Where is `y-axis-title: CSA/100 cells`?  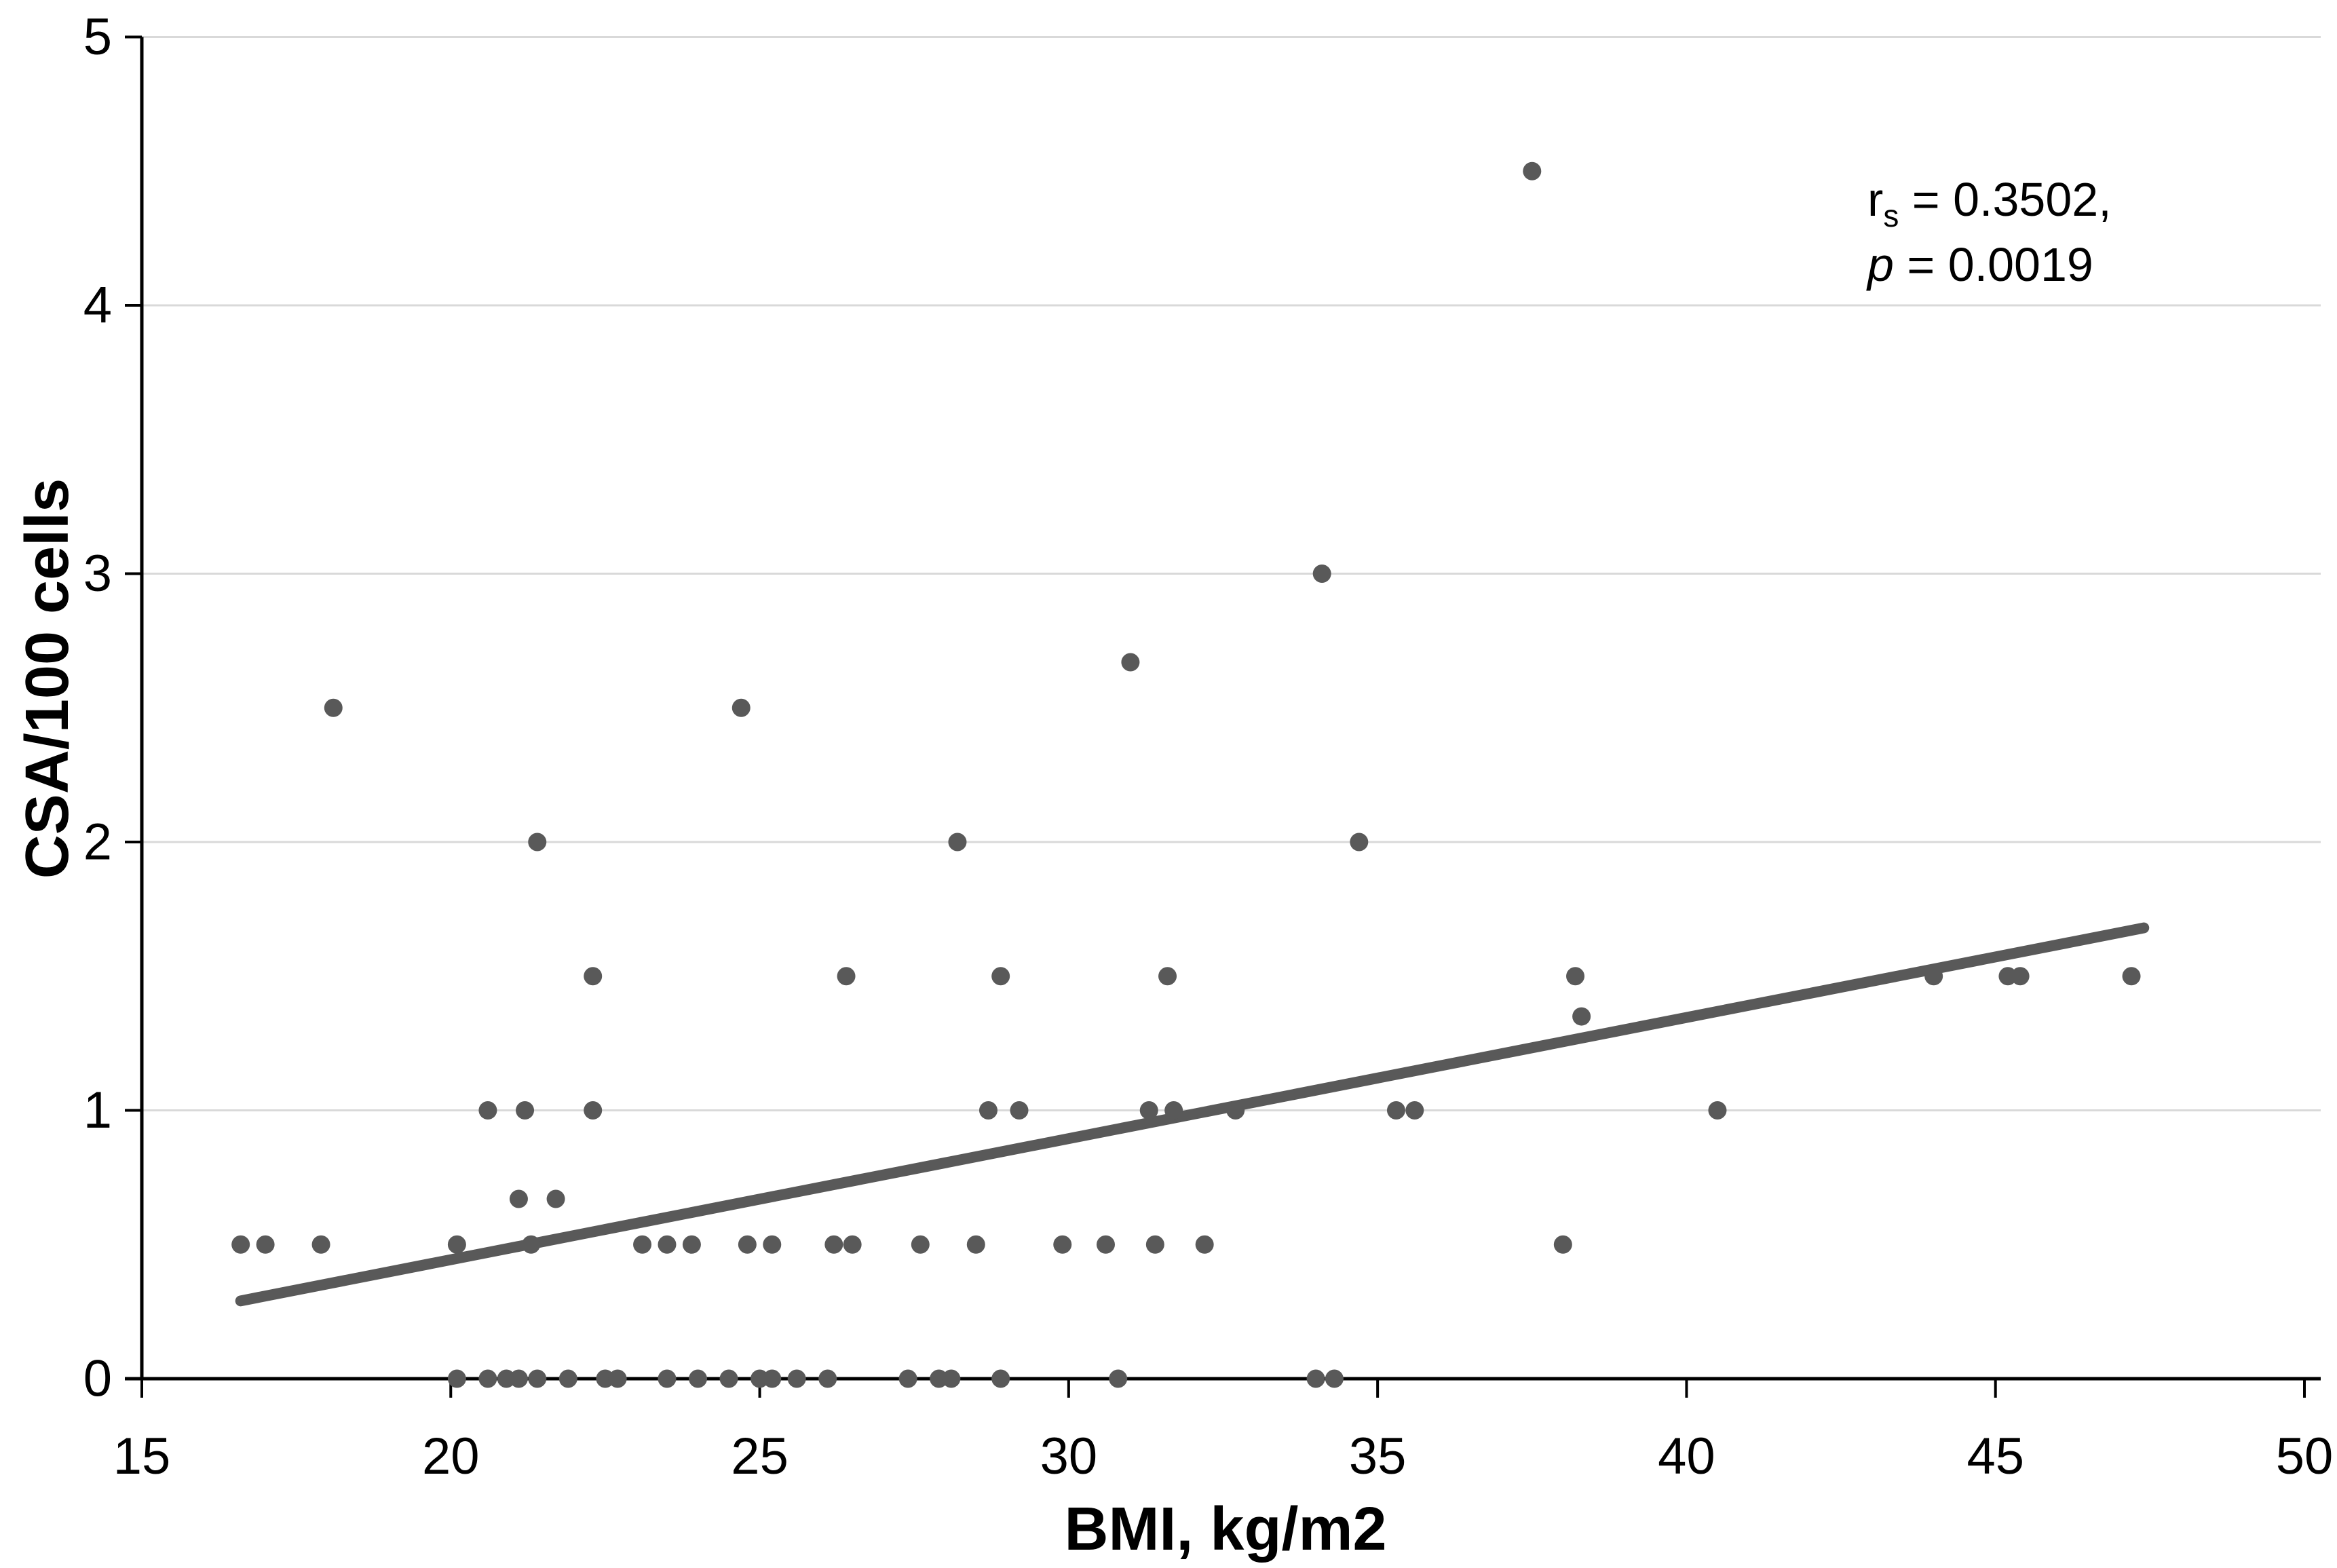 y-axis-title: CSA/100 cells is located at coordinates (47, 678).